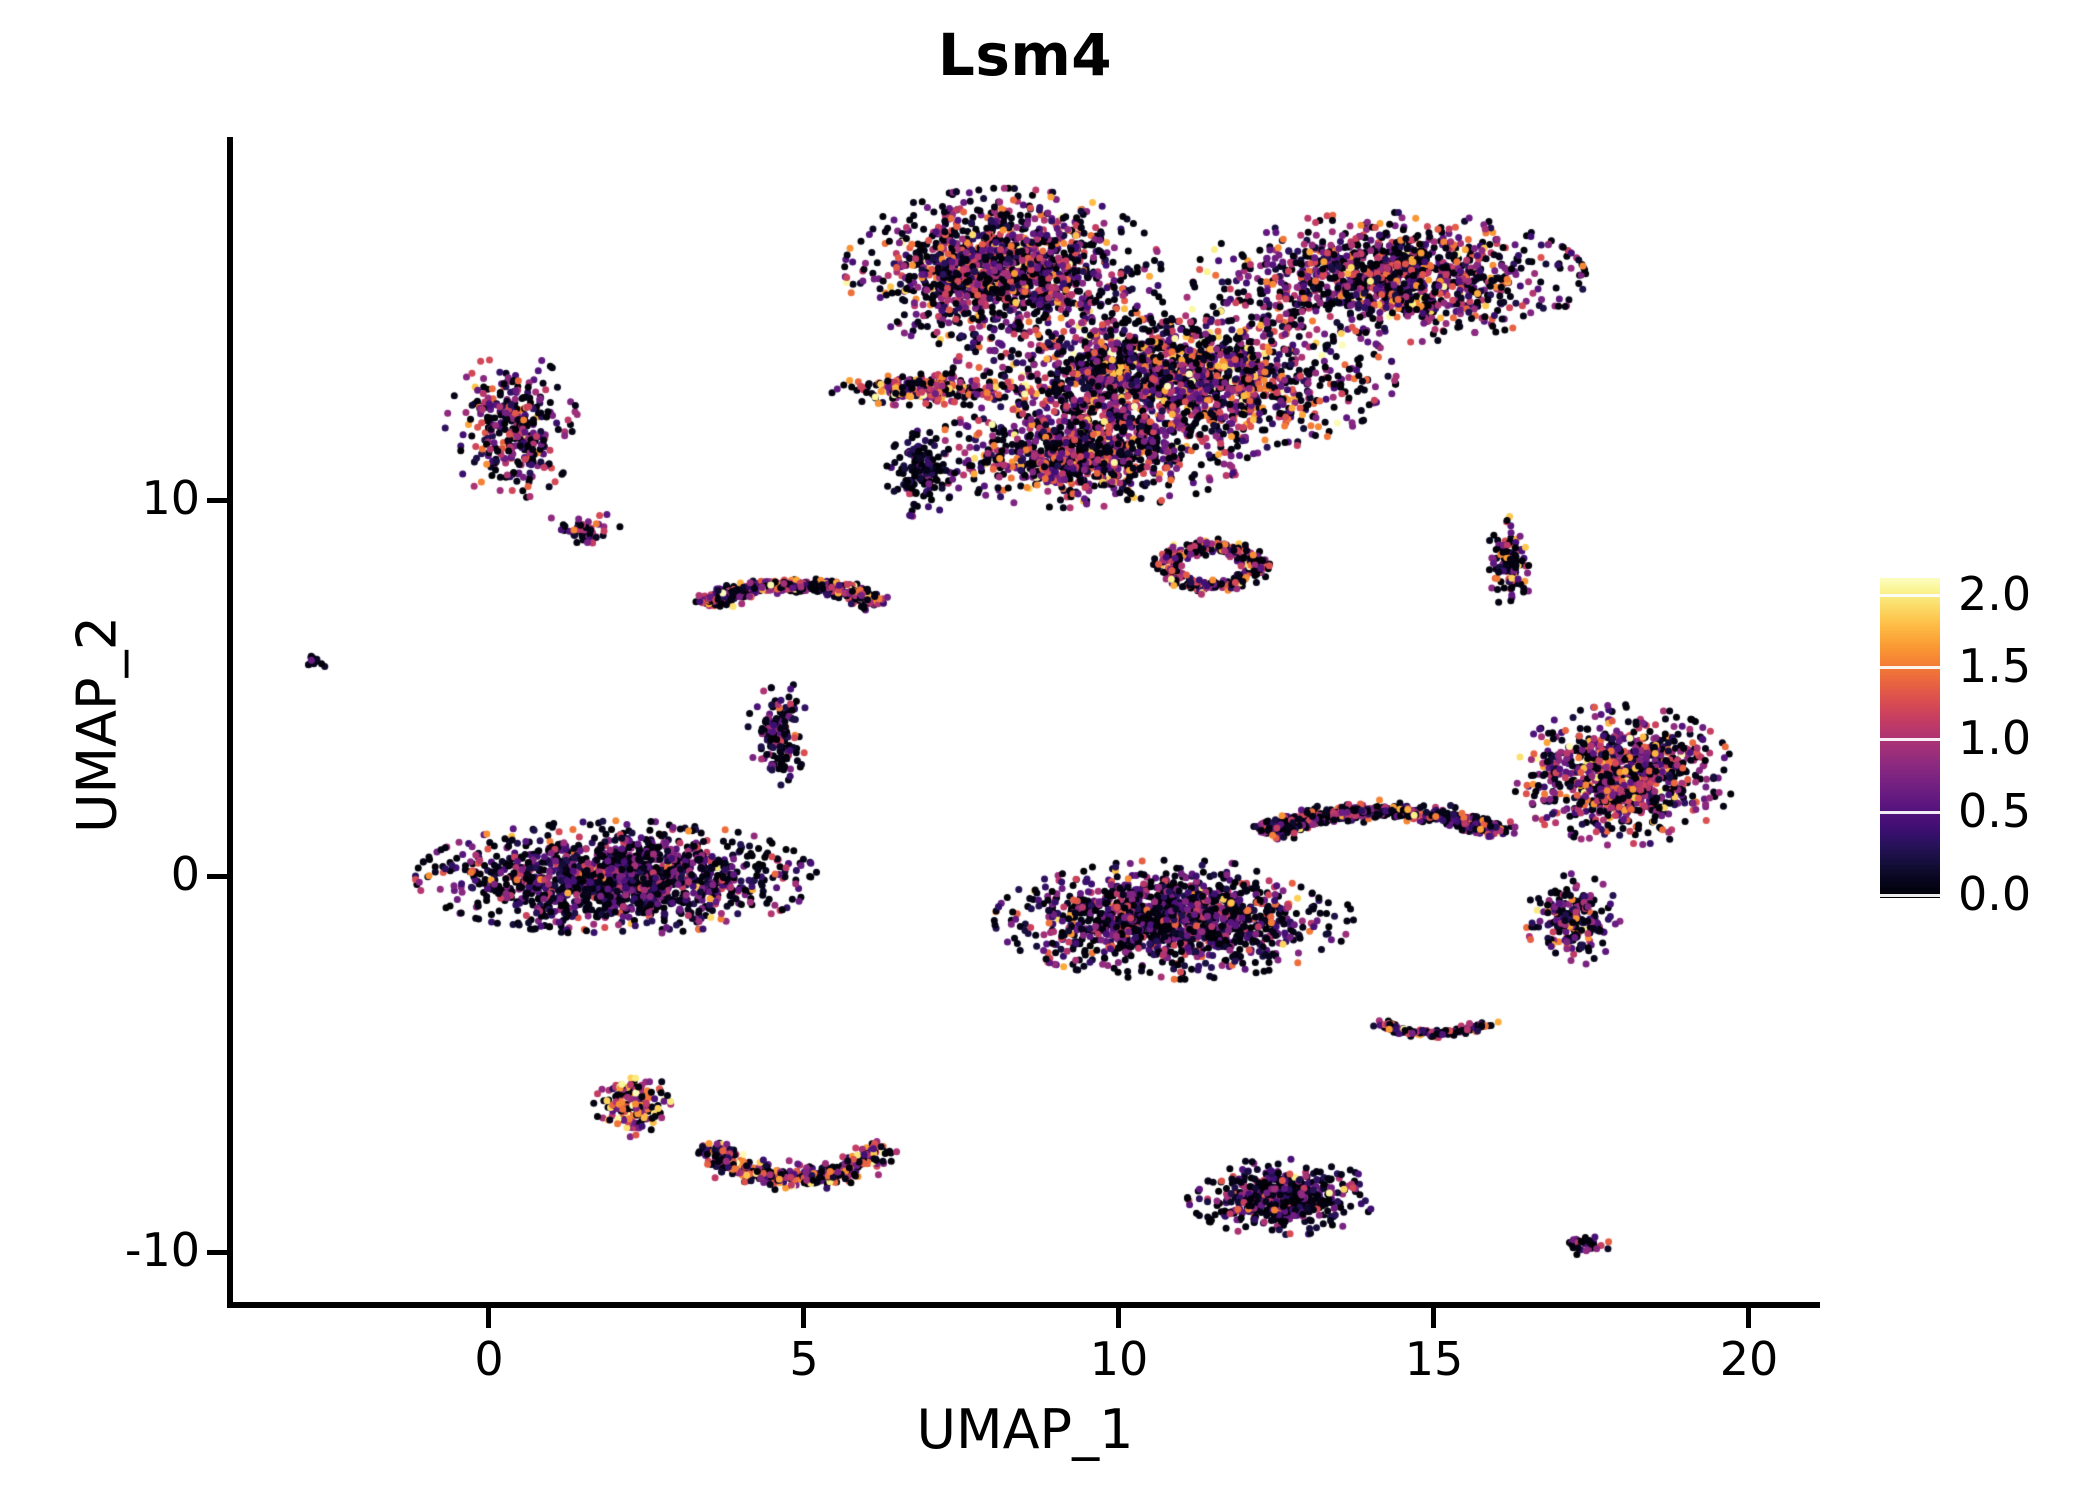 This screenshot has height=1500, width=2100. Describe the element at coordinates (1434, 1359) in the screenshot. I see `x-ticklabel-15: 15` at that location.